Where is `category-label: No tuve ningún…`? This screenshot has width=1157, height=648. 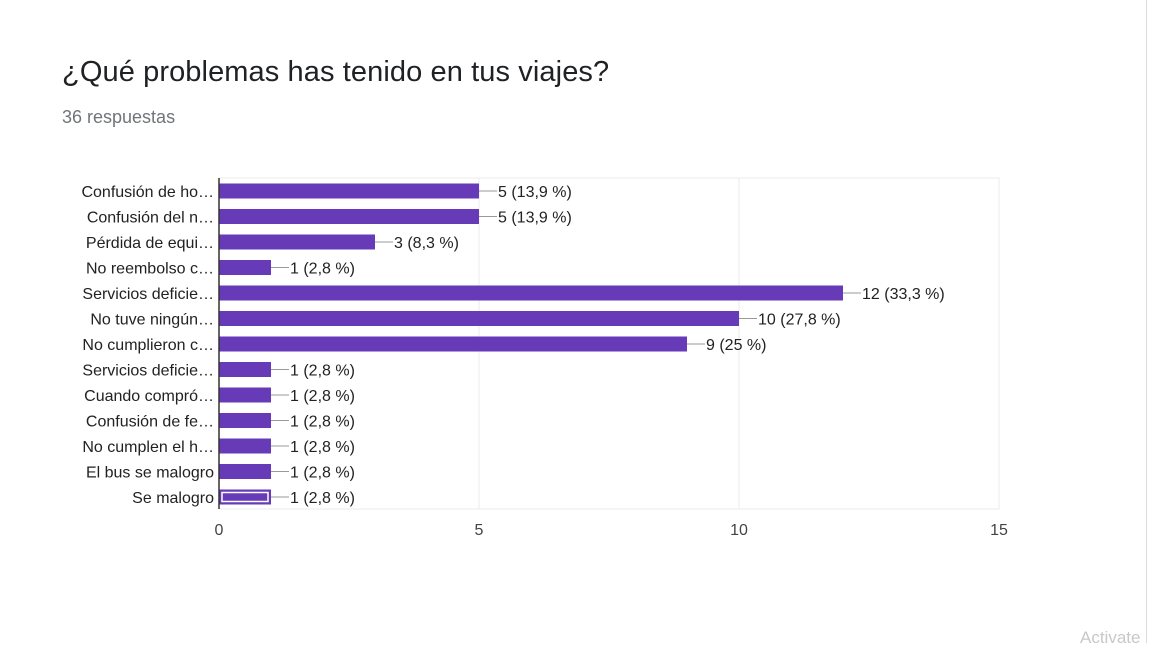
category-label: No tuve ningún… is located at coordinates (152, 320).